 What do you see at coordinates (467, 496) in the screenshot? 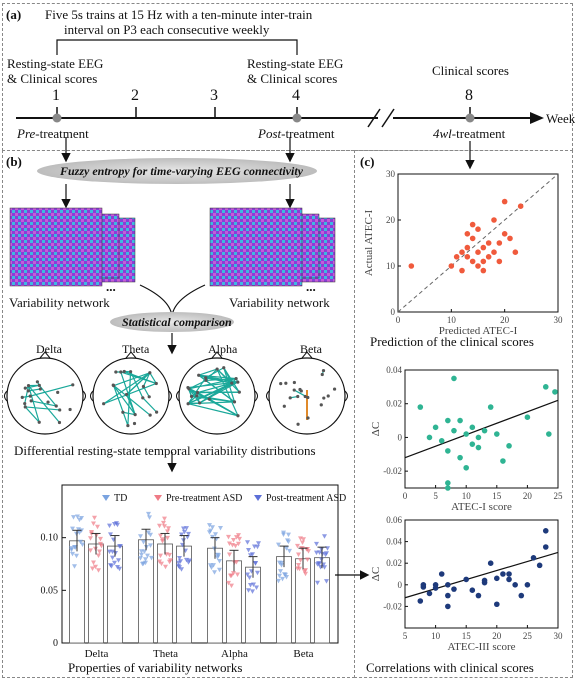
I see `x-tick-label: 10` at bounding box center [467, 496].